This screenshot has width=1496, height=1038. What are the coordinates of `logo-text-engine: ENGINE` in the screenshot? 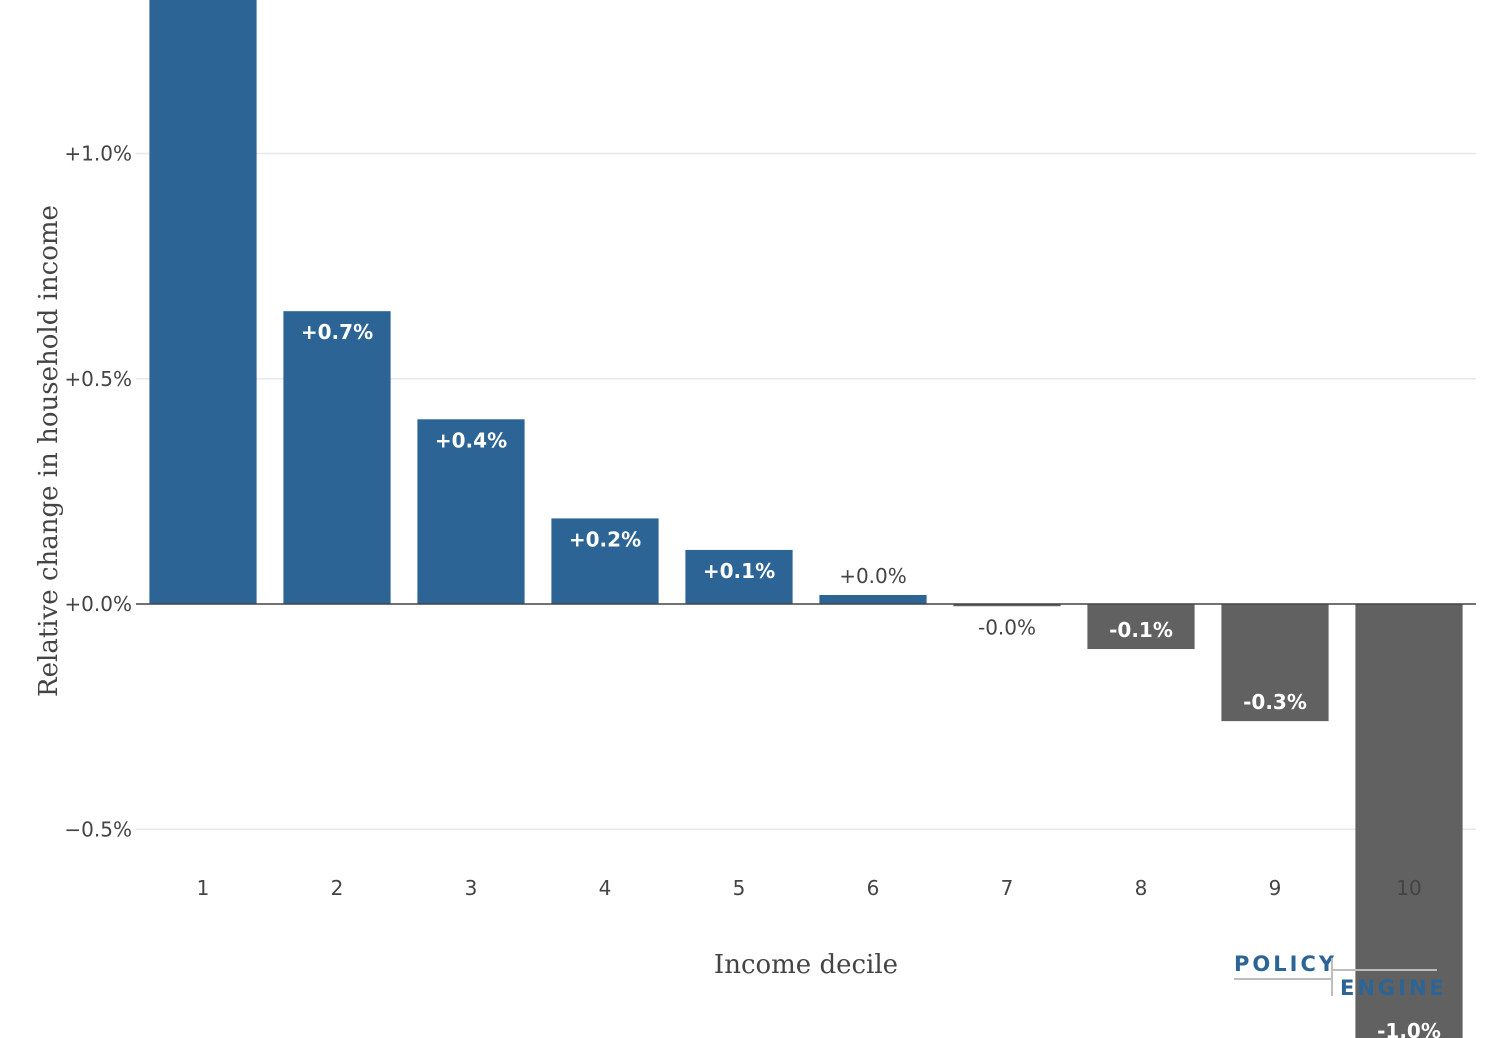 It's located at (1391, 988).